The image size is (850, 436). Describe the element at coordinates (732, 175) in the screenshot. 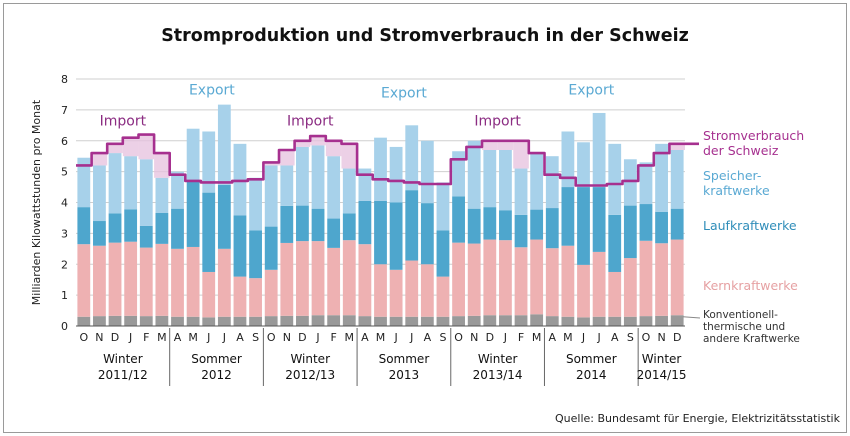

I see `legend-label: Speicher-` at that location.